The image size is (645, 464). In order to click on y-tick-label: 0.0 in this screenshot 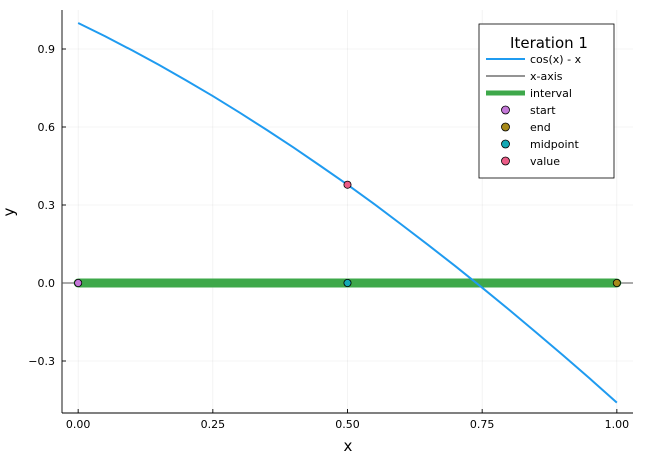, I will do `click(47, 283)`.